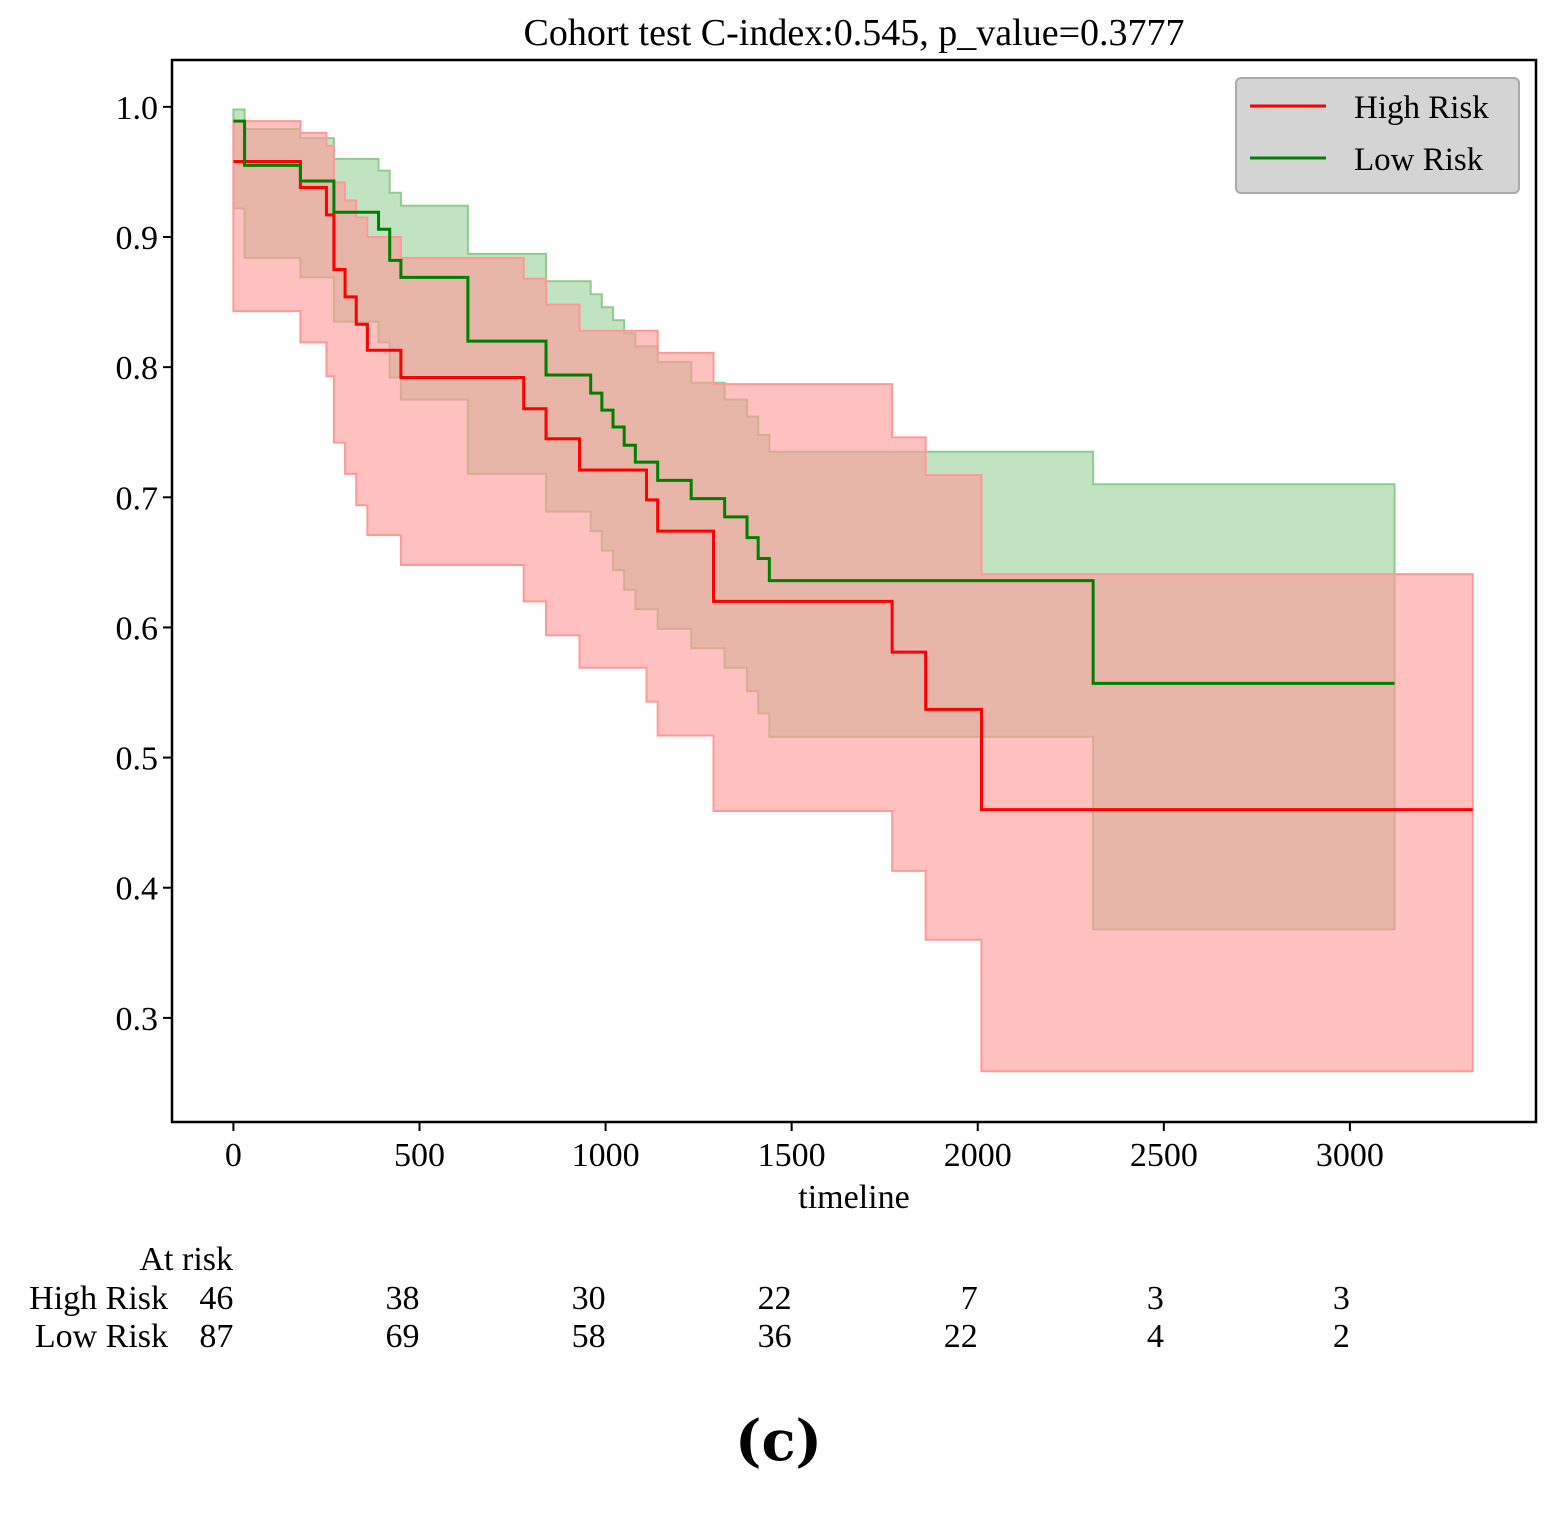  I want to click on at-risk-header: At risk, so click(187, 1259).